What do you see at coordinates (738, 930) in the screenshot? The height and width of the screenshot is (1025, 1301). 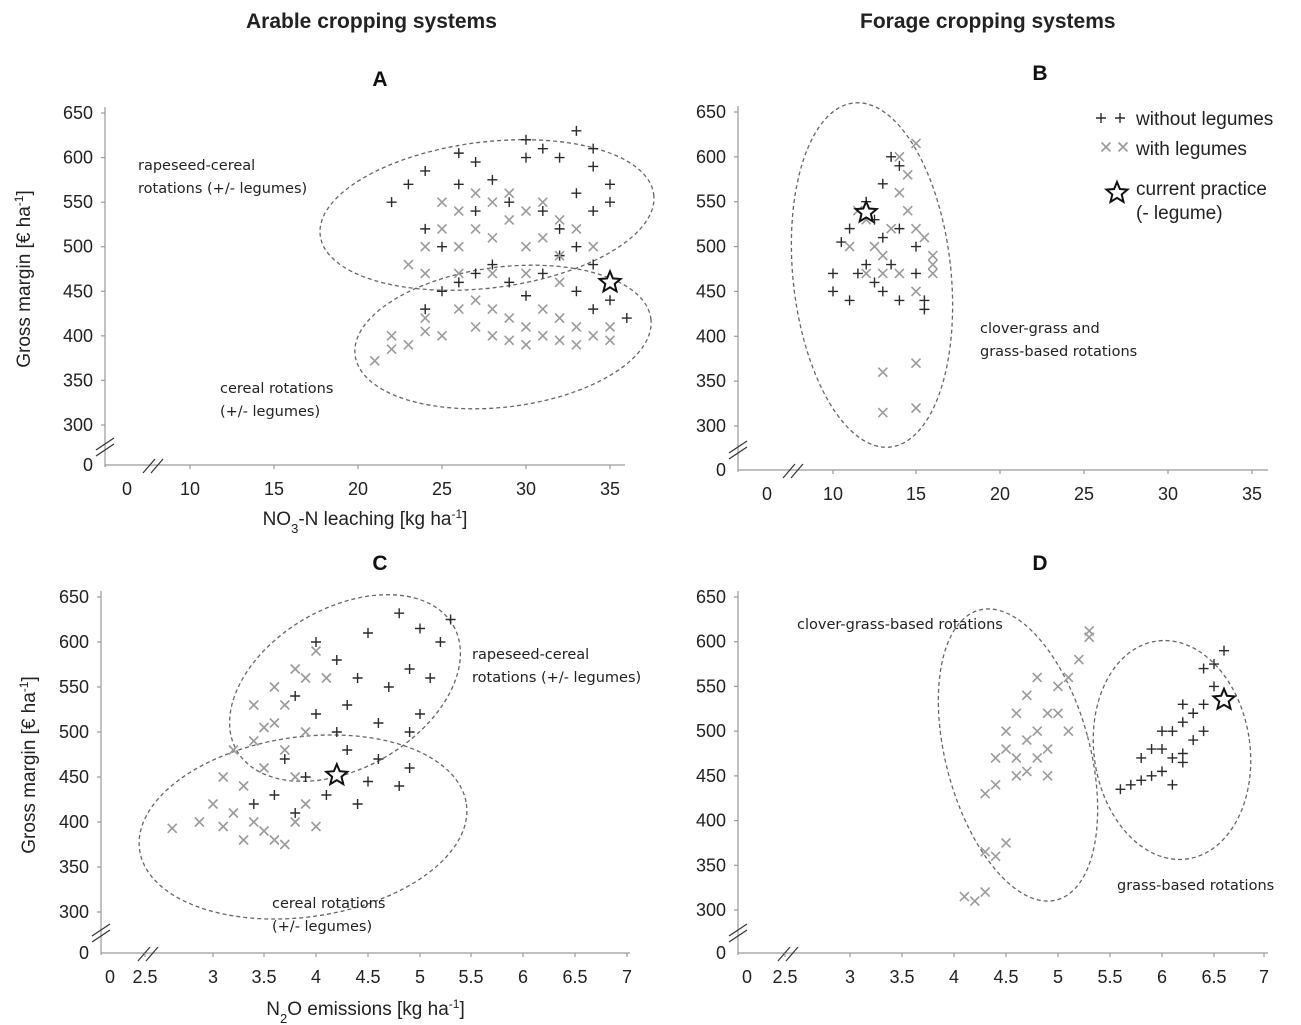 I see `y-axis-break-mark` at bounding box center [738, 930].